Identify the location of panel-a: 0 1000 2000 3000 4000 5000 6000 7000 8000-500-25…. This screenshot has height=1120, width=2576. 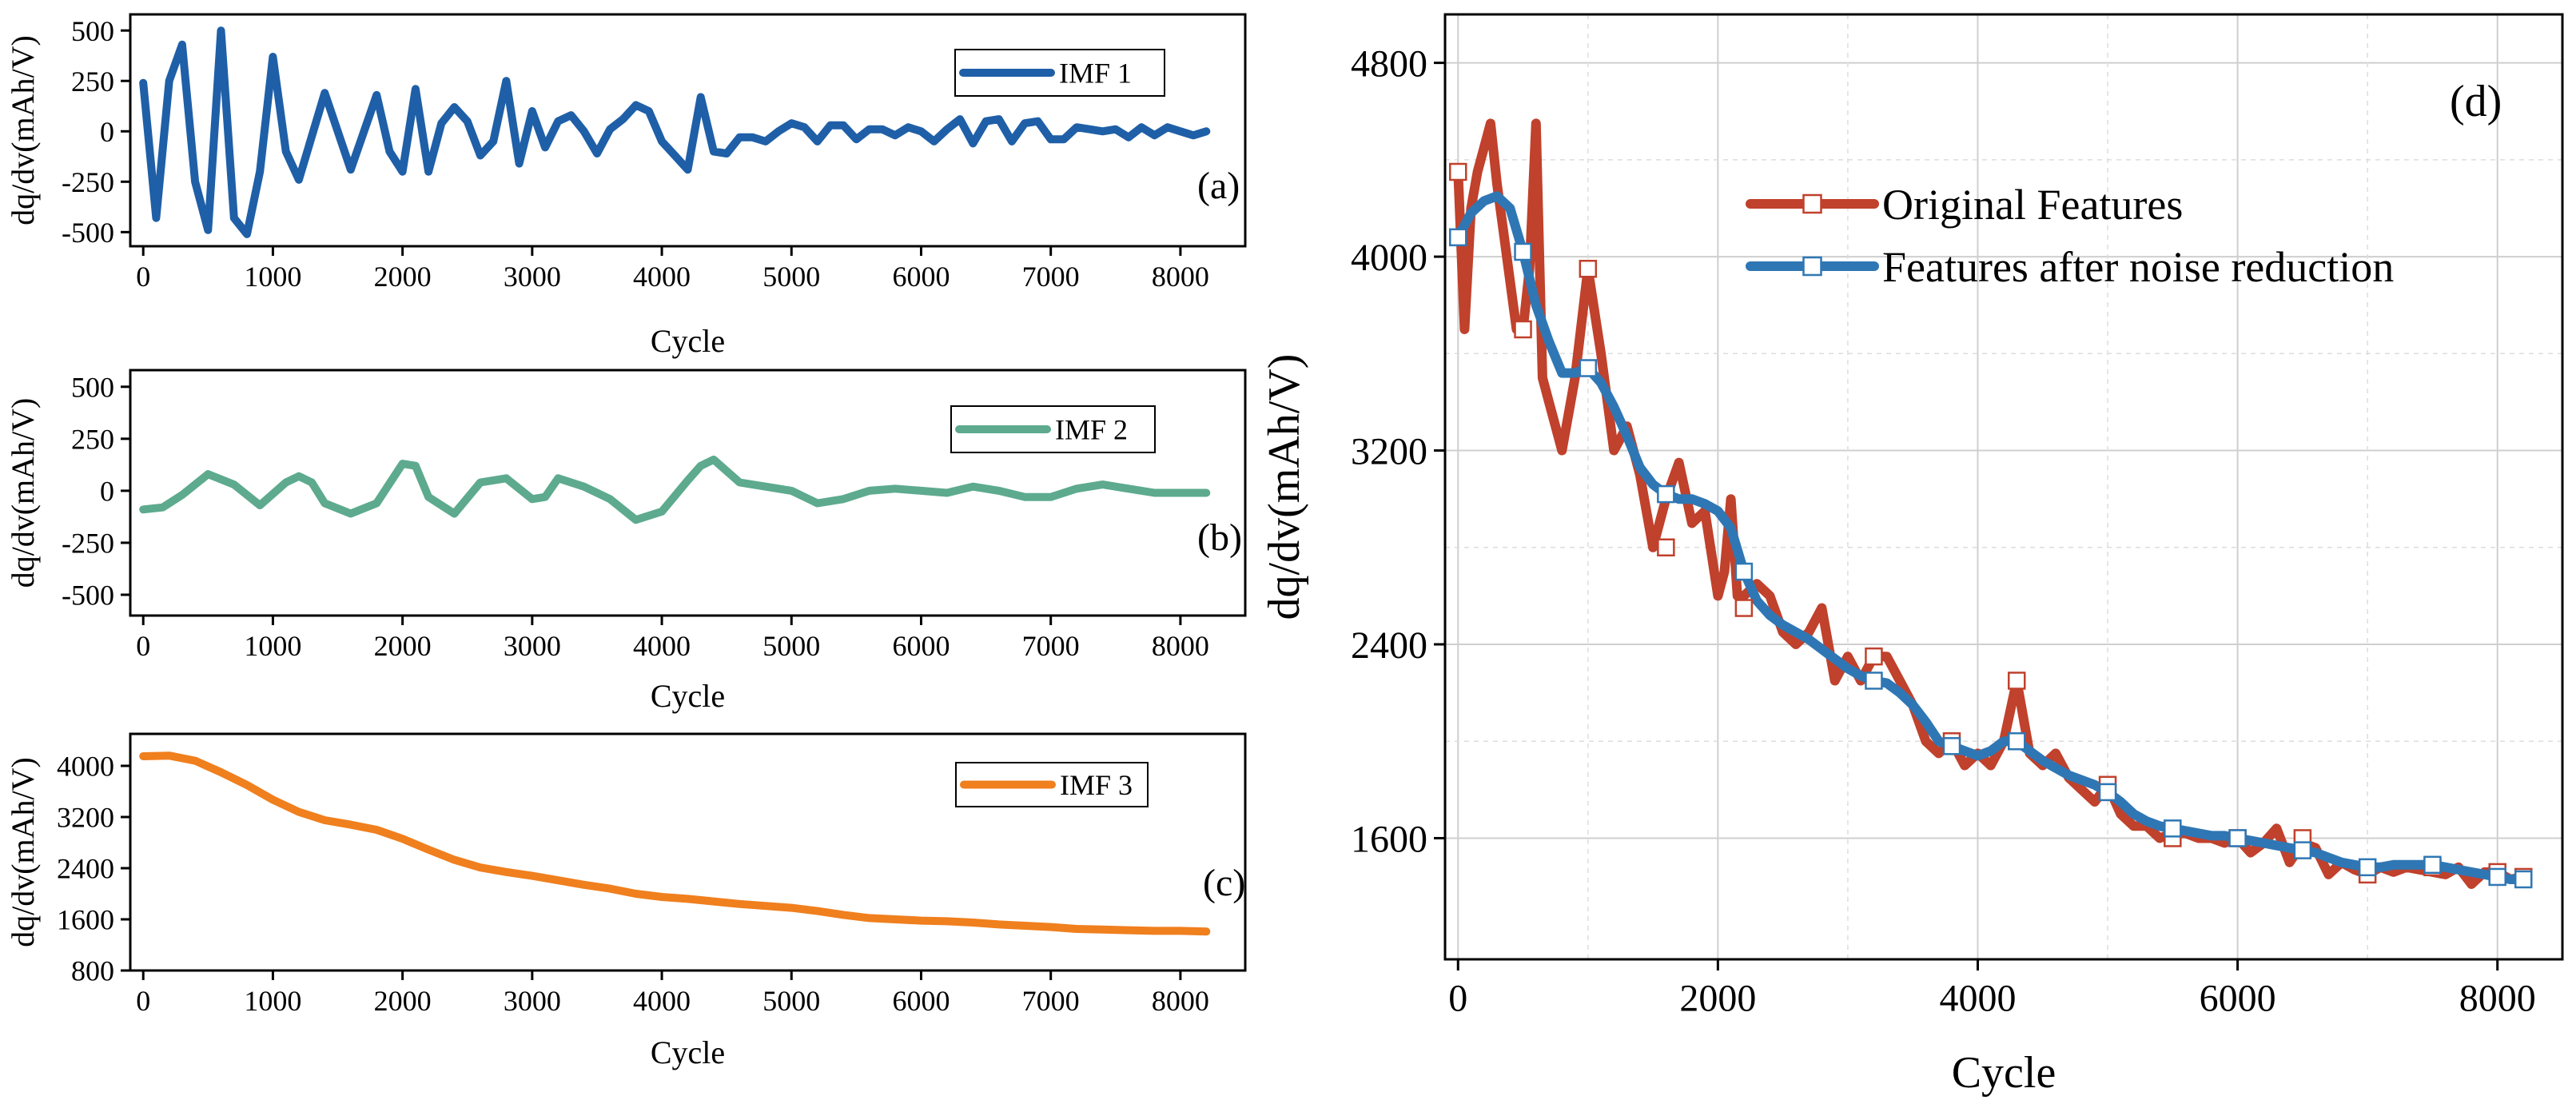
(626, 186).